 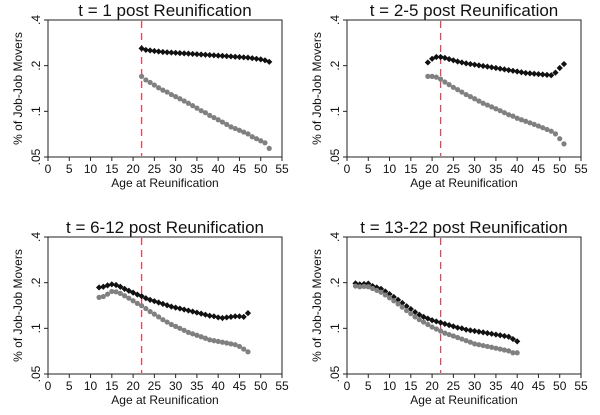 What do you see at coordinates (335, 328) in the screenshot?
I see `y-tick-label: .1` at bounding box center [335, 328].